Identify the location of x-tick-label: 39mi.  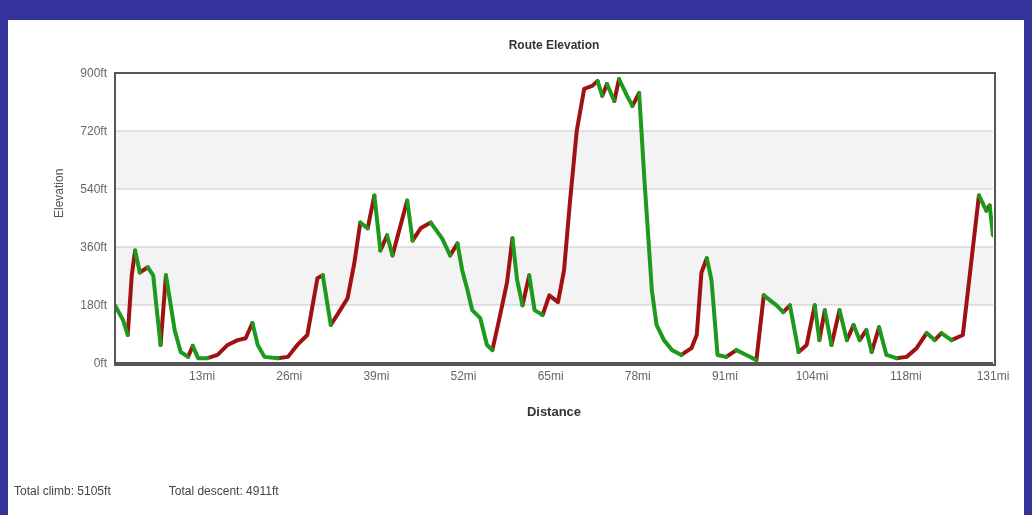
(376, 375).